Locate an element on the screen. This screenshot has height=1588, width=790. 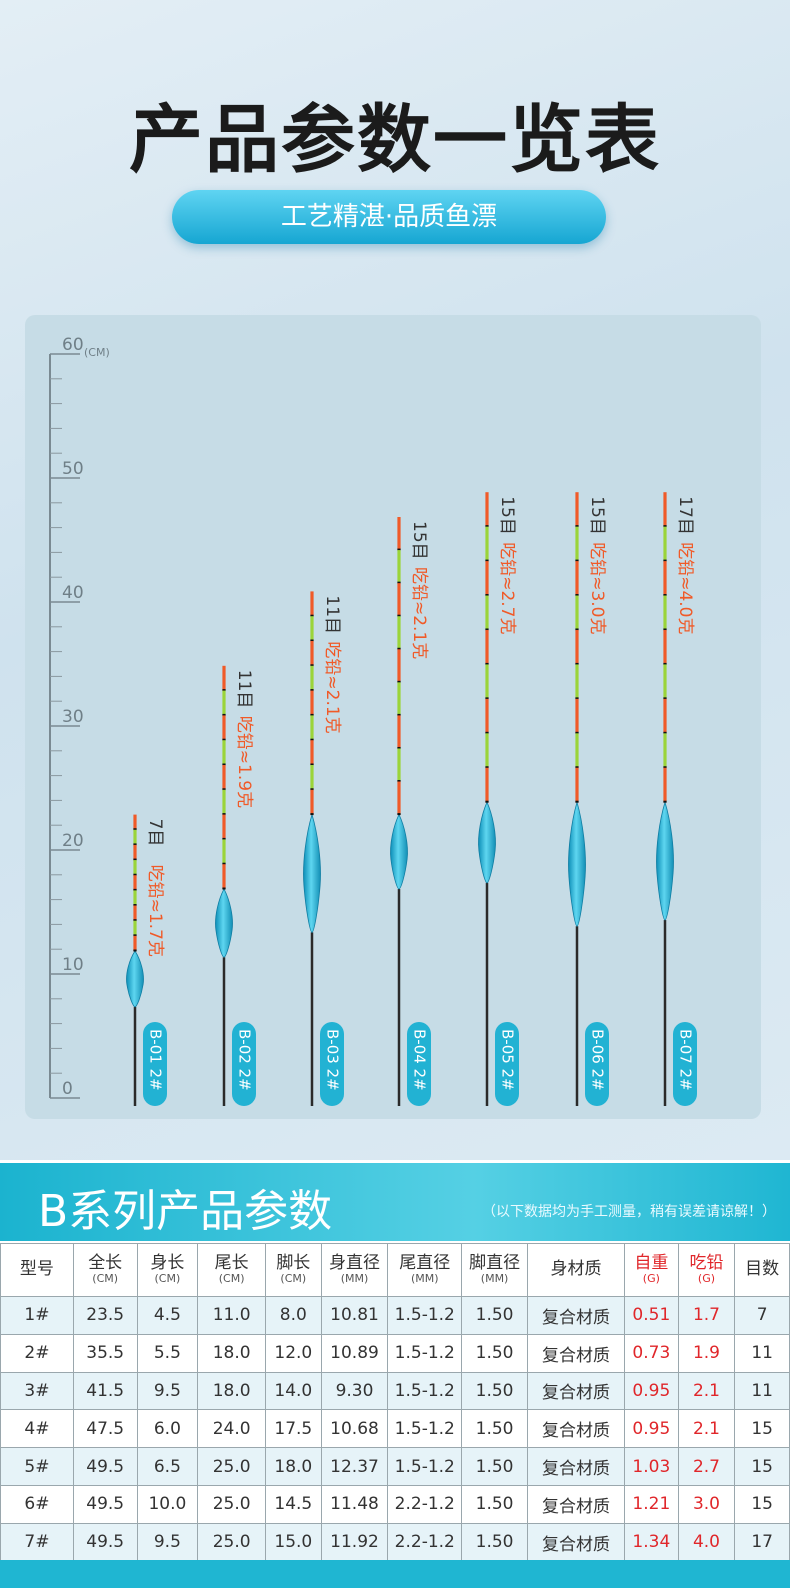
float-mesh: 15目 is located at coordinates (507, 515).